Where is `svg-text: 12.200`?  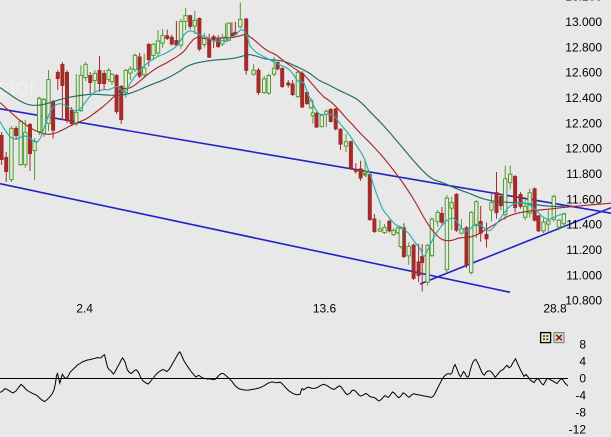 svg-text: 12.200 is located at coordinates (583, 123).